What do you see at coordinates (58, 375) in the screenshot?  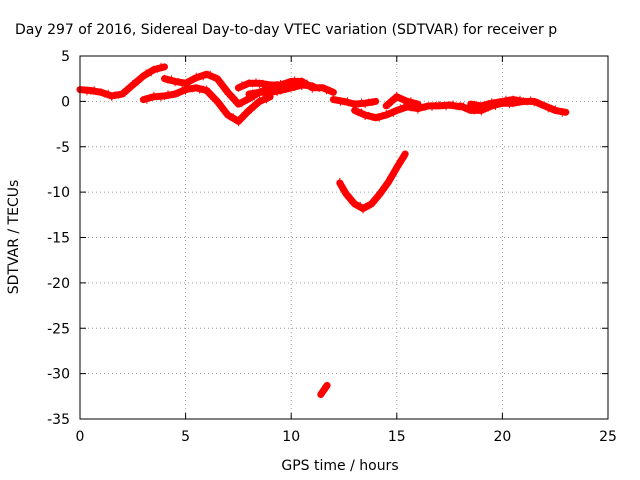 I see `y-tick-label: -30` at bounding box center [58, 375].